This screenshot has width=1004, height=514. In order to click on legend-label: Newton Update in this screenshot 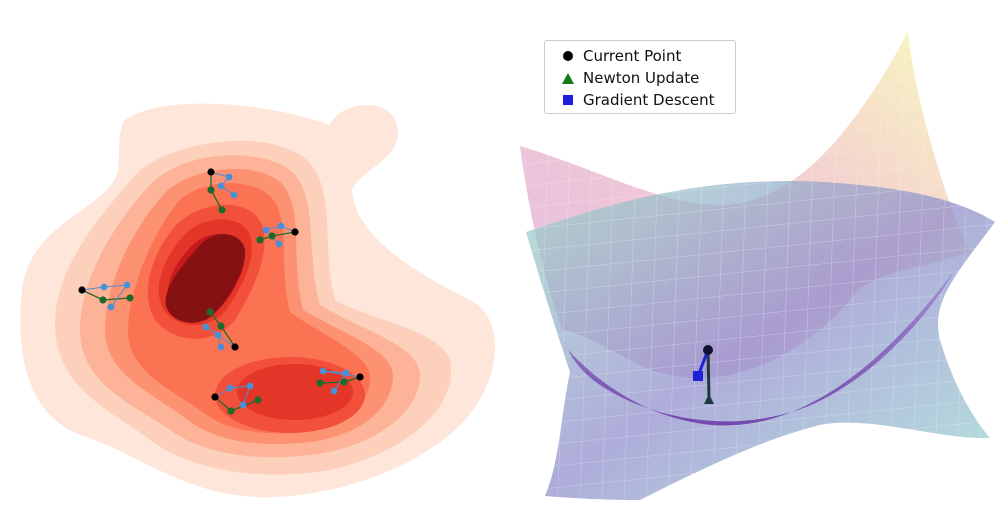, I will do `click(641, 78)`.